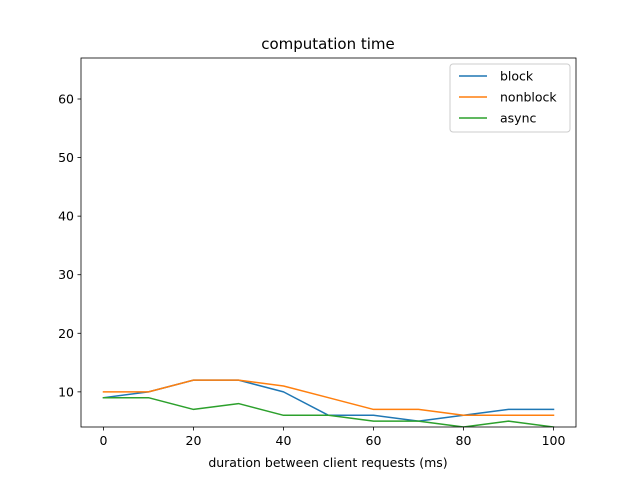 Image resolution: width=640 pixels, height=480 pixels. Describe the element at coordinates (518, 118) in the screenshot. I see `legend-label-async: async` at that location.